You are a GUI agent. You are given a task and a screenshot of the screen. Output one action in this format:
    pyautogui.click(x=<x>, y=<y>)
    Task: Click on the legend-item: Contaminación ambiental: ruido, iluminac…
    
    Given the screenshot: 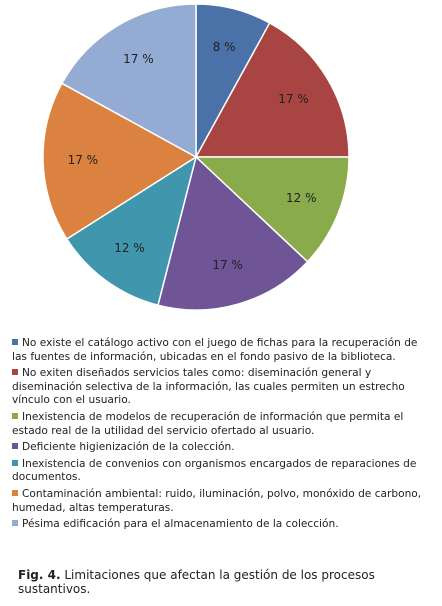 What is the action you would take?
    pyautogui.click(x=220, y=501)
    